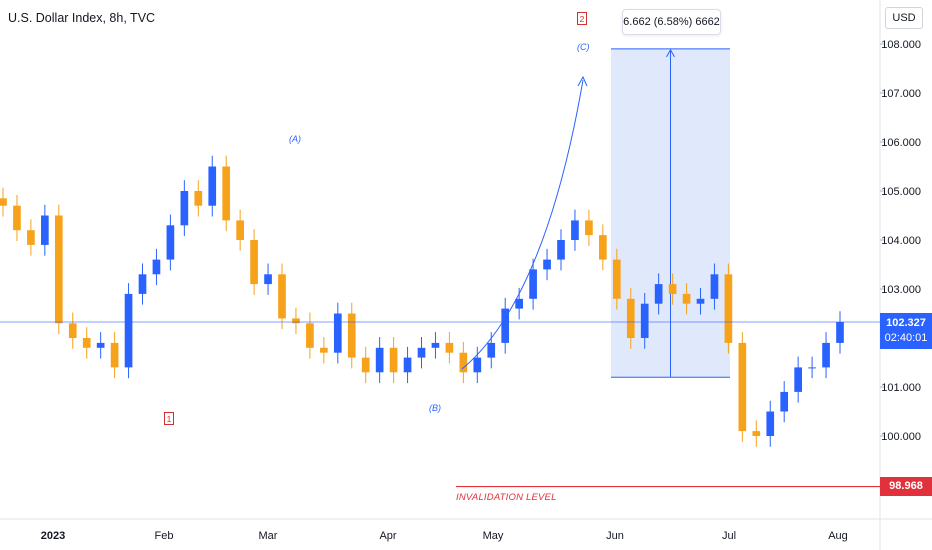  Describe the element at coordinates (435, 408) in the screenshot. I see `wave-label-b: (B)` at that location.